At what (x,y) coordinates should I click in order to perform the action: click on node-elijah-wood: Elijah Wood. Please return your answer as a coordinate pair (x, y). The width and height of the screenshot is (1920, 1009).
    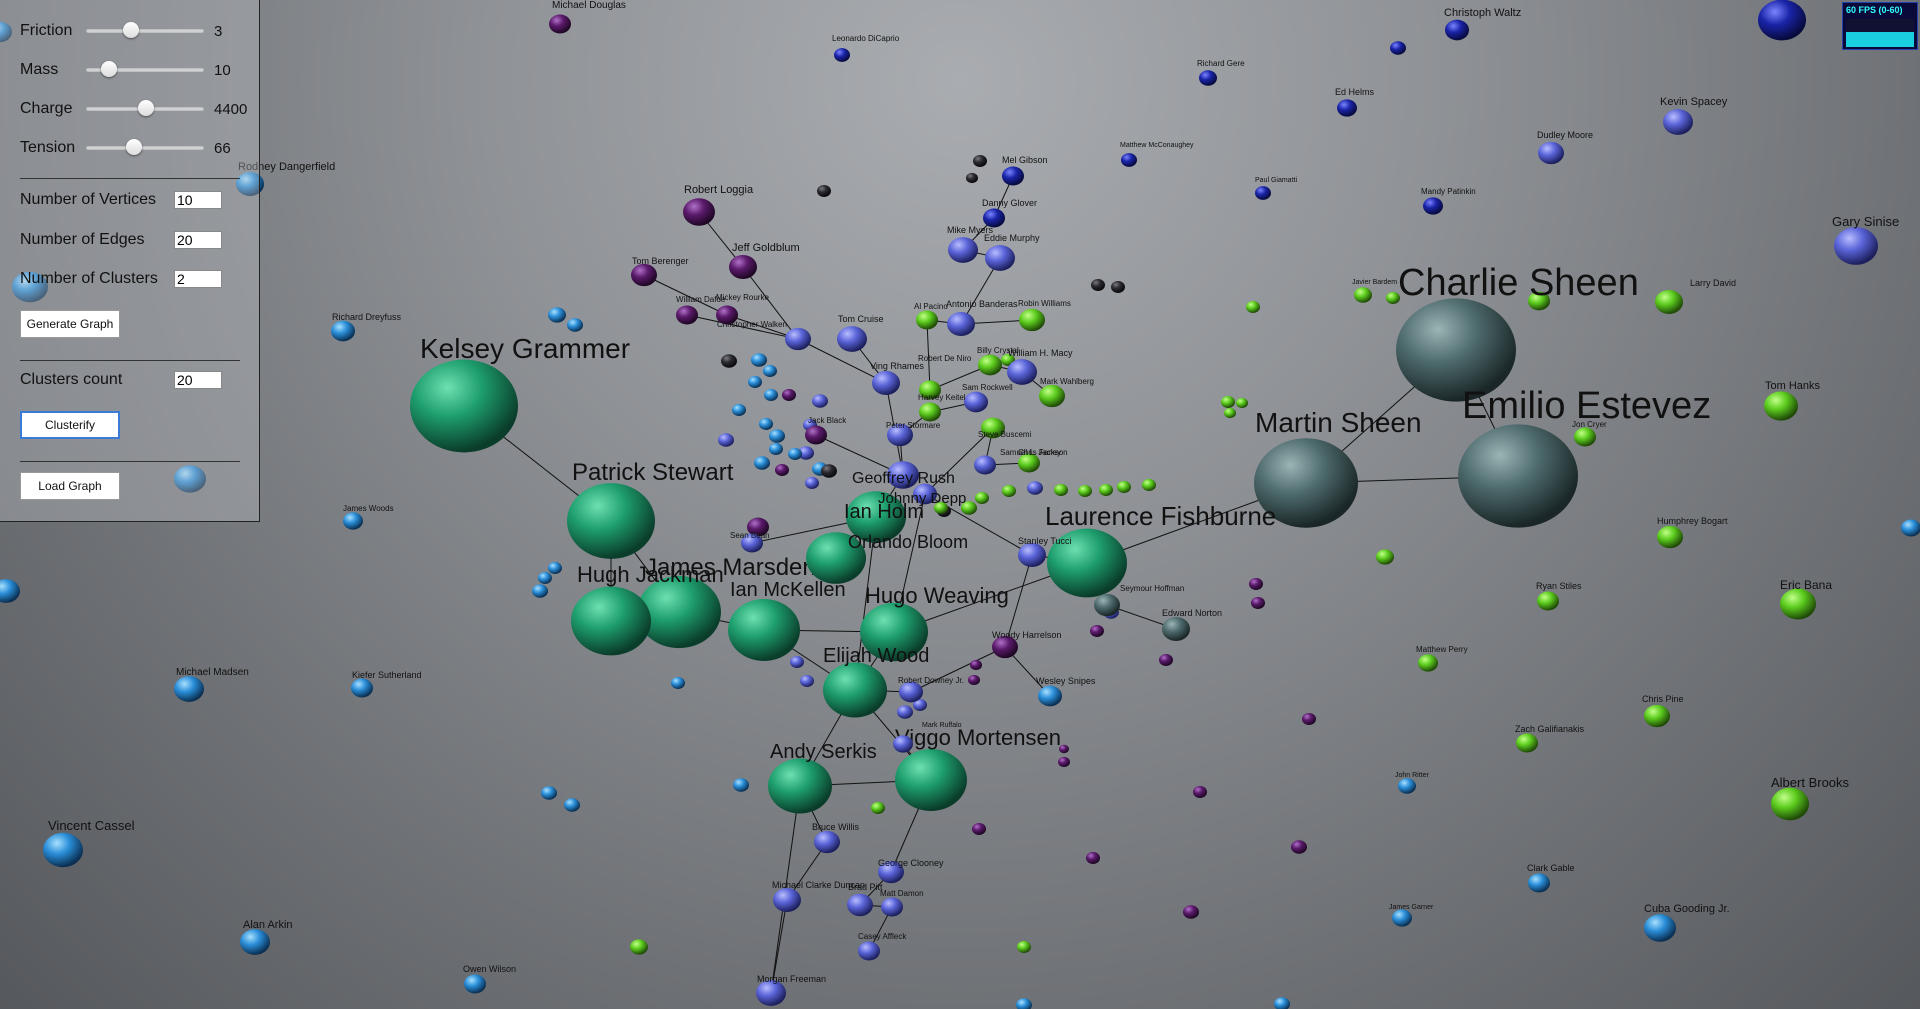
    Looking at the image, I should click on (876, 681).